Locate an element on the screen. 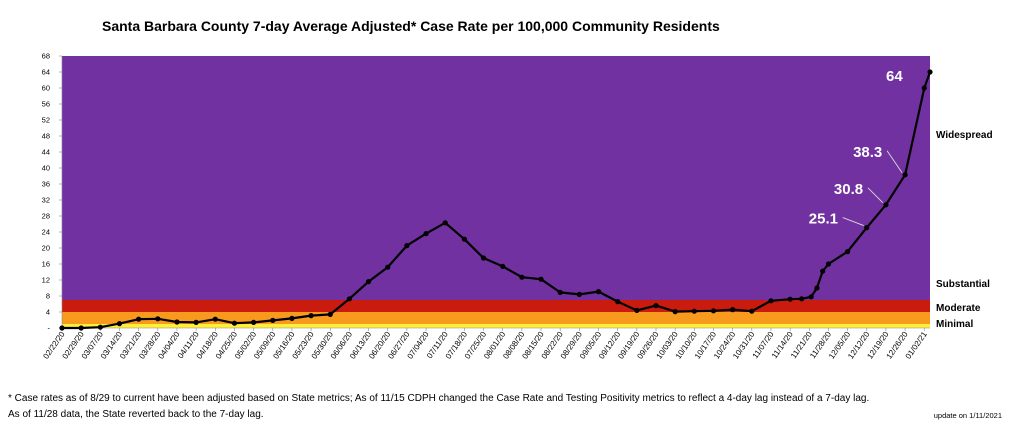 This screenshot has width=1024, height=432. band-minimal is located at coordinates (496, 326).